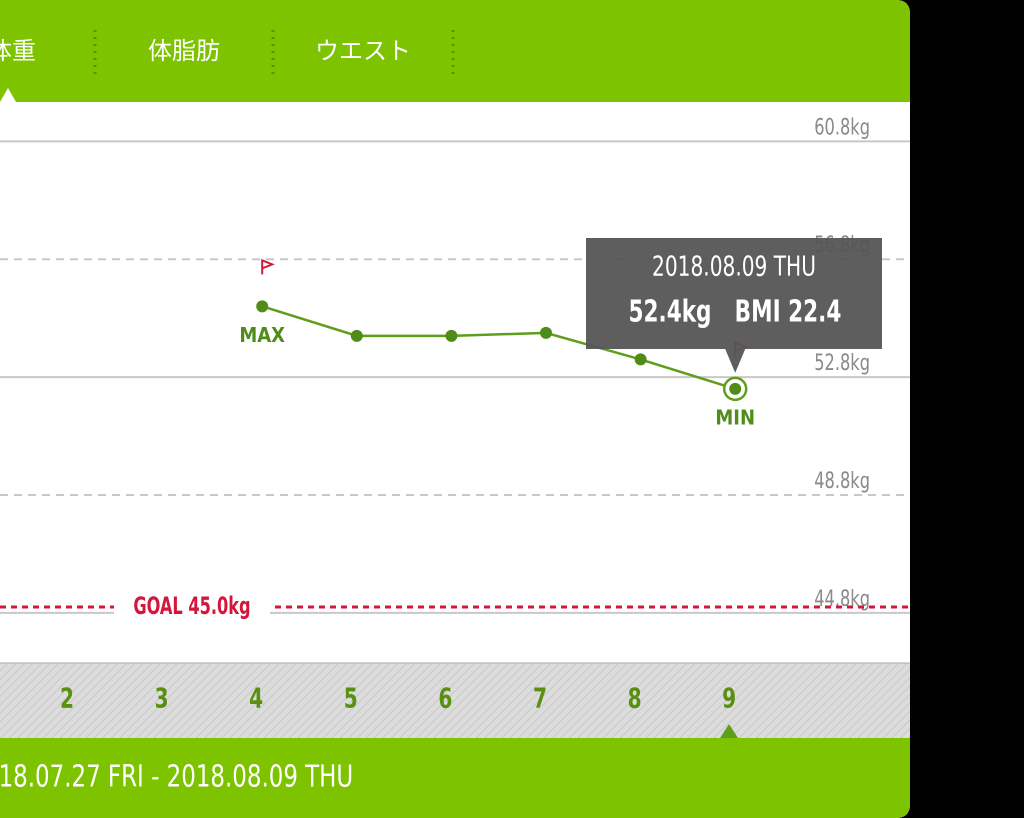 The width and height of the screenshot is (1024, 818). I want to click on y-tick-label: 48.8kg, so click(842, 480).